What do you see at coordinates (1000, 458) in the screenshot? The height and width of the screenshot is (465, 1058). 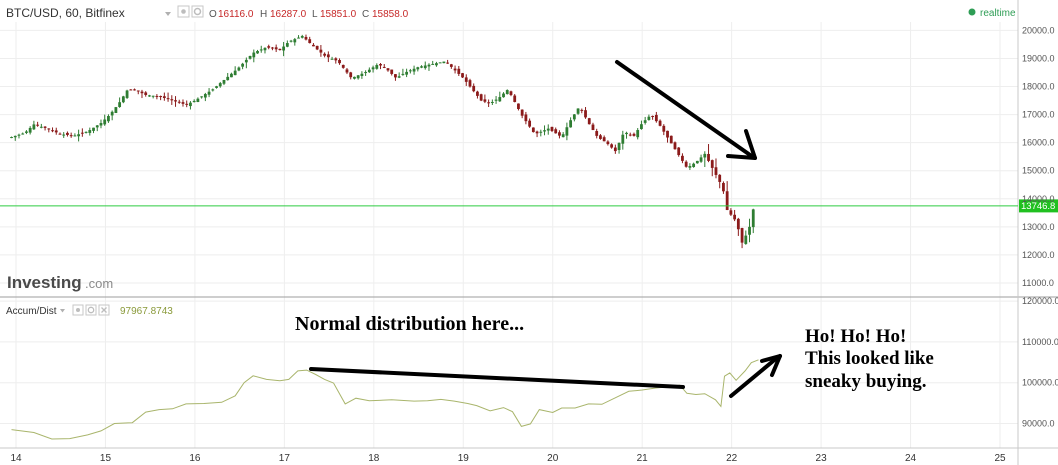 I see `x-tick-label: 25` at bounding box center [1000, 458].